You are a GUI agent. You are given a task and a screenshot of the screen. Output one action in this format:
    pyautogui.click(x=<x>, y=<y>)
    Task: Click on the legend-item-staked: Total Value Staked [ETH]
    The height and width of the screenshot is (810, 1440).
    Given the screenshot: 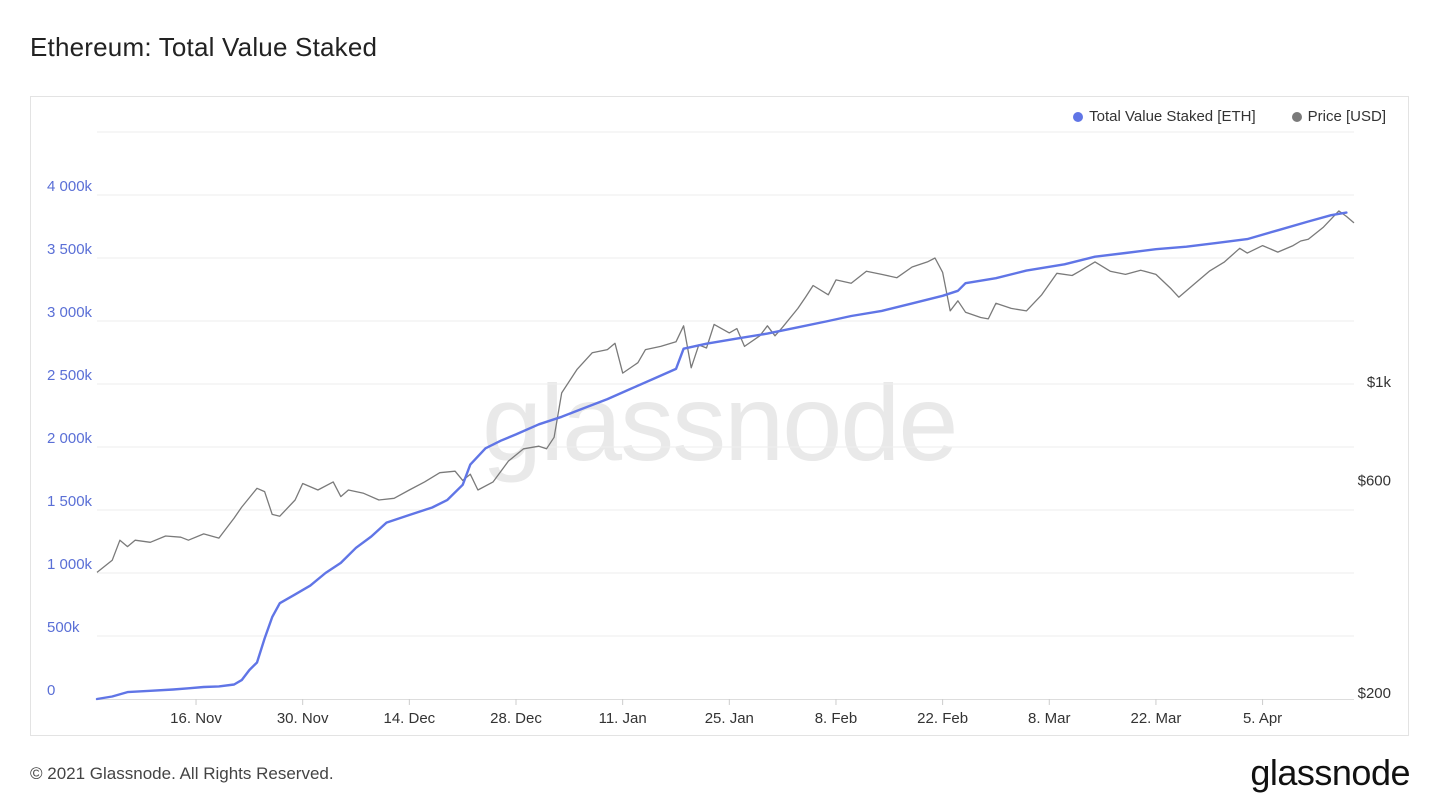 What is the action you would take?
    pyautogui.click(x=1164, y=116)
    